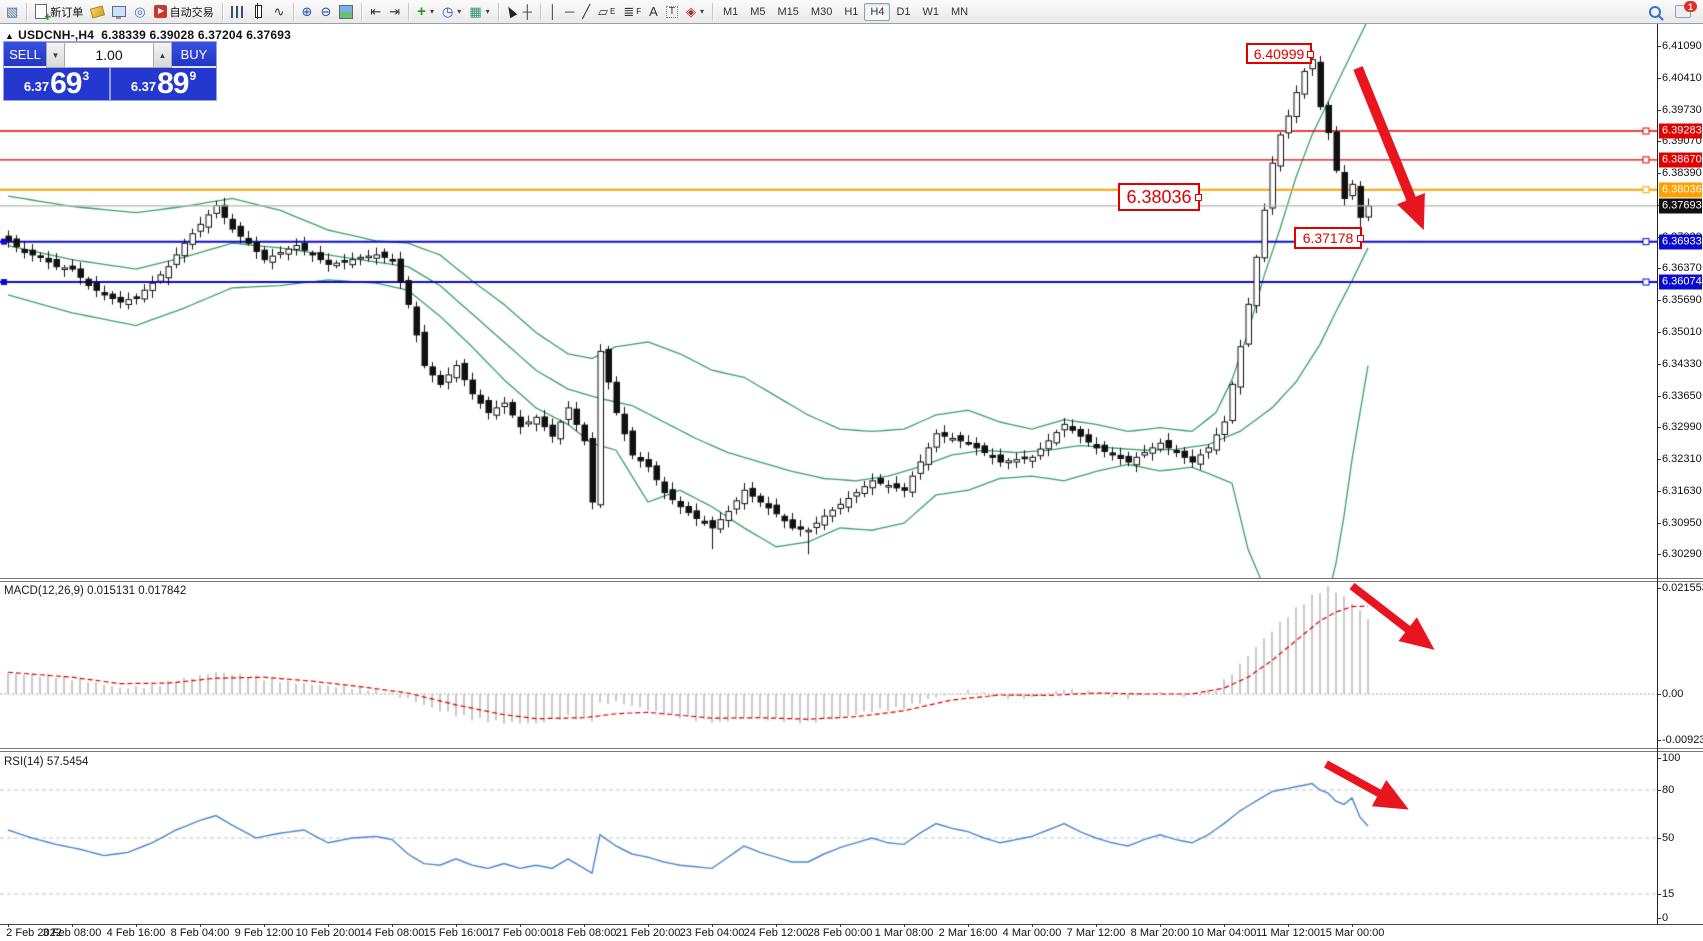 This screenshot has height=941, width=1703. I want to click on cursor-icon, so click(510, 11).